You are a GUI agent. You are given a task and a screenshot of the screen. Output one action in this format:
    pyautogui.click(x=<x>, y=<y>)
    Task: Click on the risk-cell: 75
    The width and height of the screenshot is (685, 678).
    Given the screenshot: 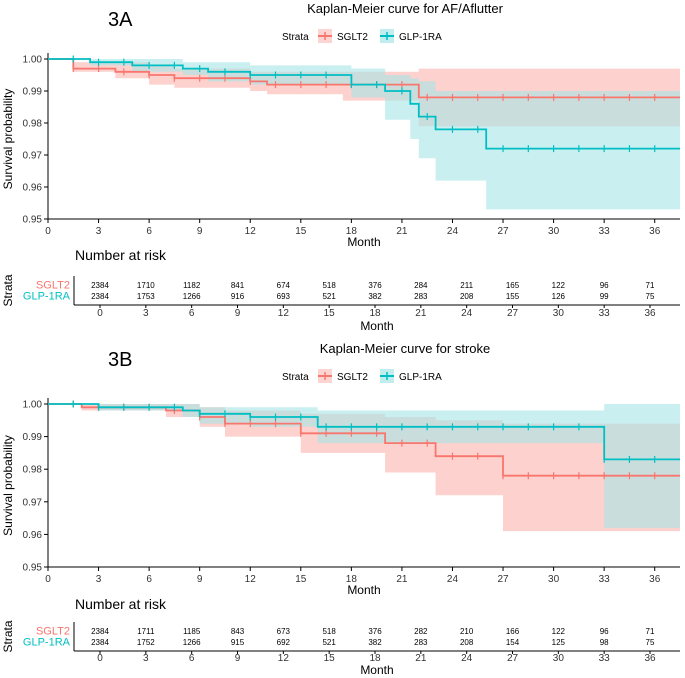 What is the action you would take?
    pyautogui.click(x=650, y=296)
    